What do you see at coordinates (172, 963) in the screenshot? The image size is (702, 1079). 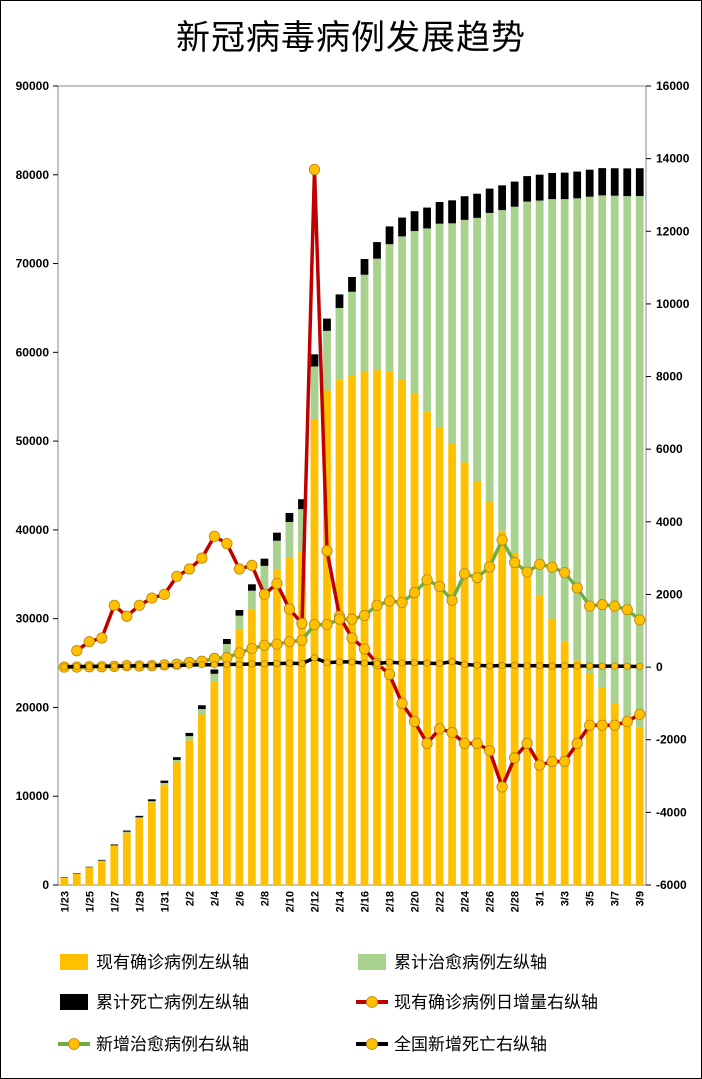 I see `legend-label: 现有确诊病例左纵轴` at bounding box center [172, 963].